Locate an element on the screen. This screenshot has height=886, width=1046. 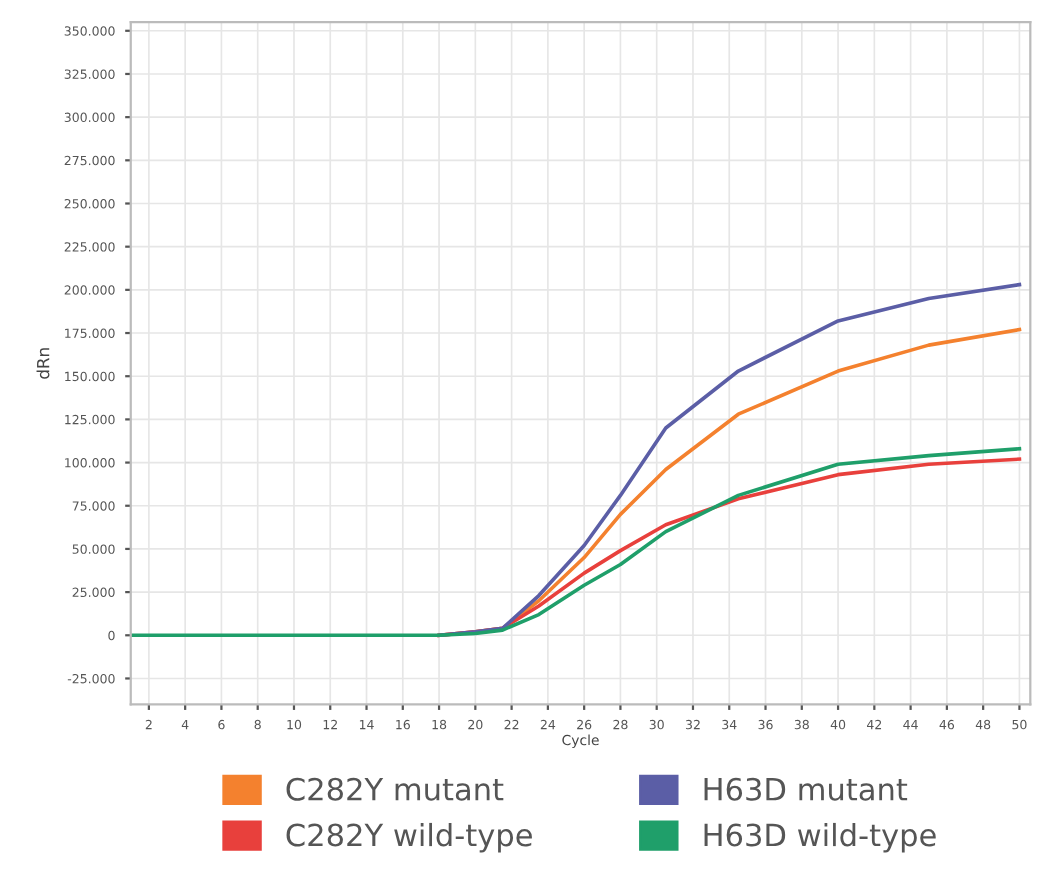
legend-label: C282Y mutant is located at coordinates (395, 789).